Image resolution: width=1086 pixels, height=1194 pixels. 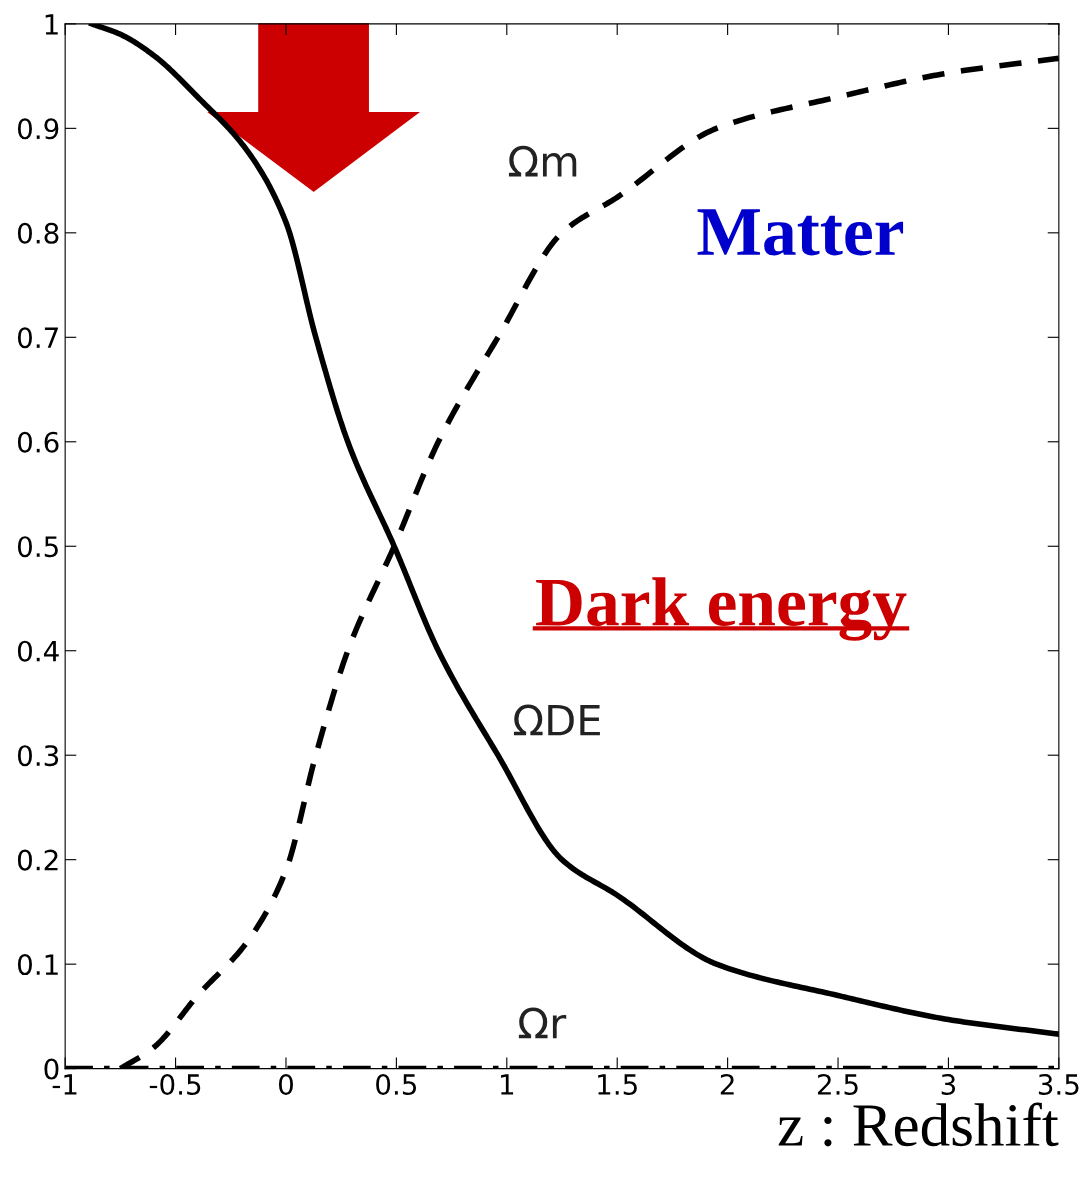 What do you see at coordinates (51, 24) in the screenshot?
I see `y-tick-label: 1` at bounding box center [51, 24].